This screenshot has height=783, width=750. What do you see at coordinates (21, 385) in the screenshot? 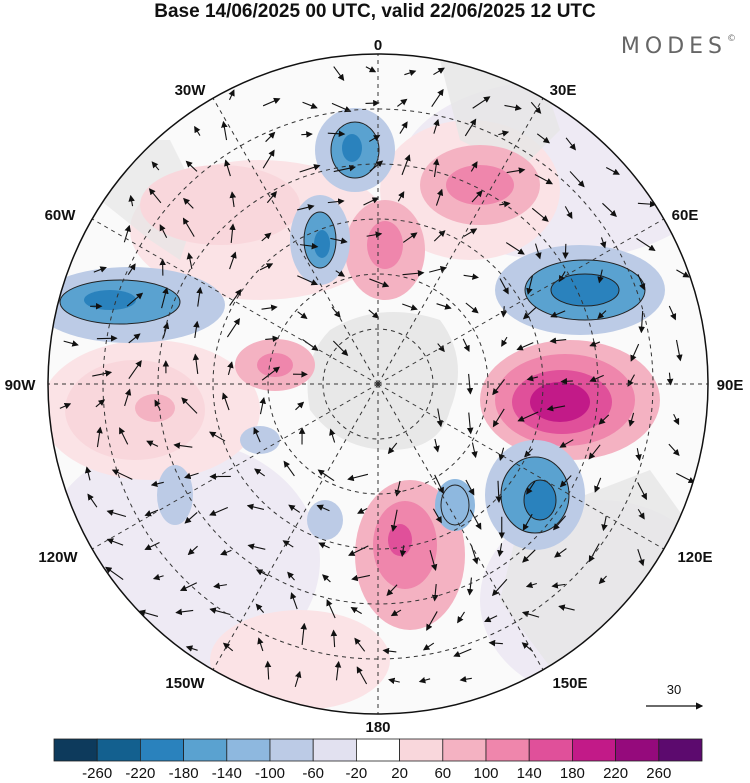
I see `lon-label-90w: 90W` at bounding box center [21, 385].